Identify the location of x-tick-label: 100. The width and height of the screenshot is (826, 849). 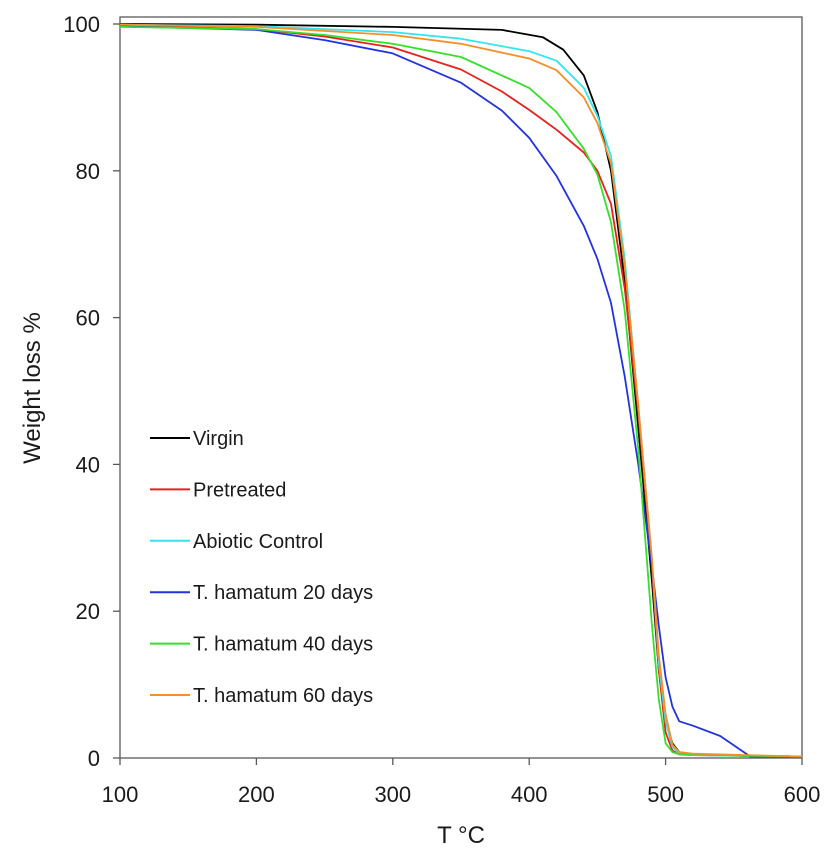
(120, 794).